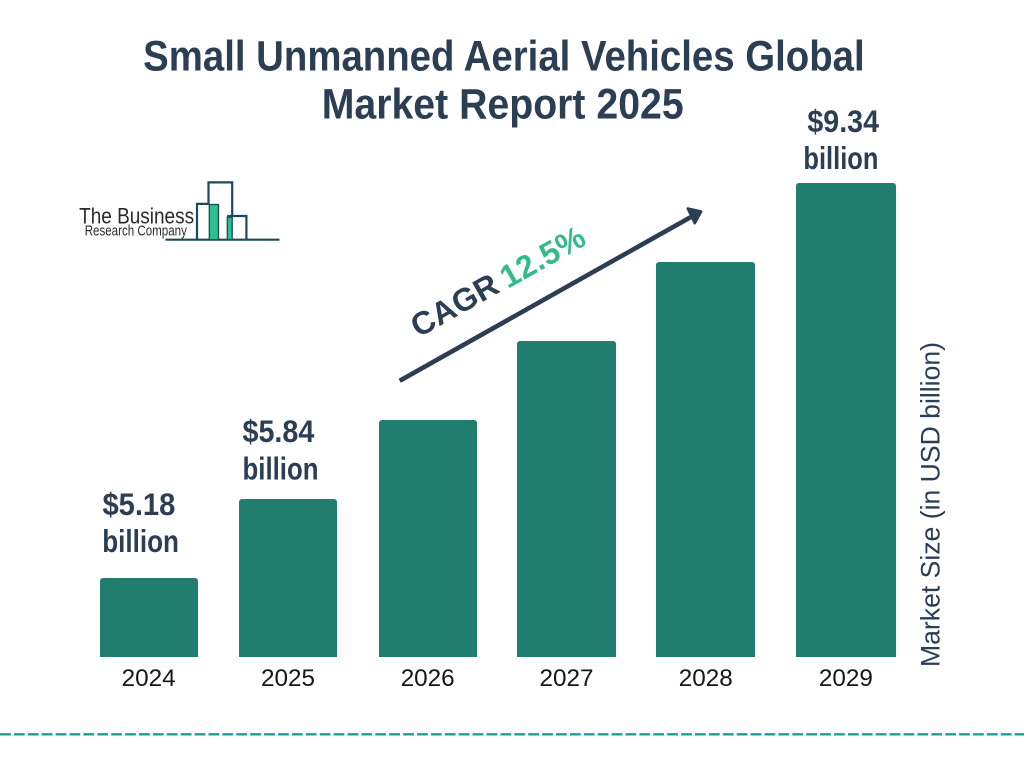  Describe the element at coordinates (706, 678) in the screenshot. I see `svg-text: 2028` at that location.